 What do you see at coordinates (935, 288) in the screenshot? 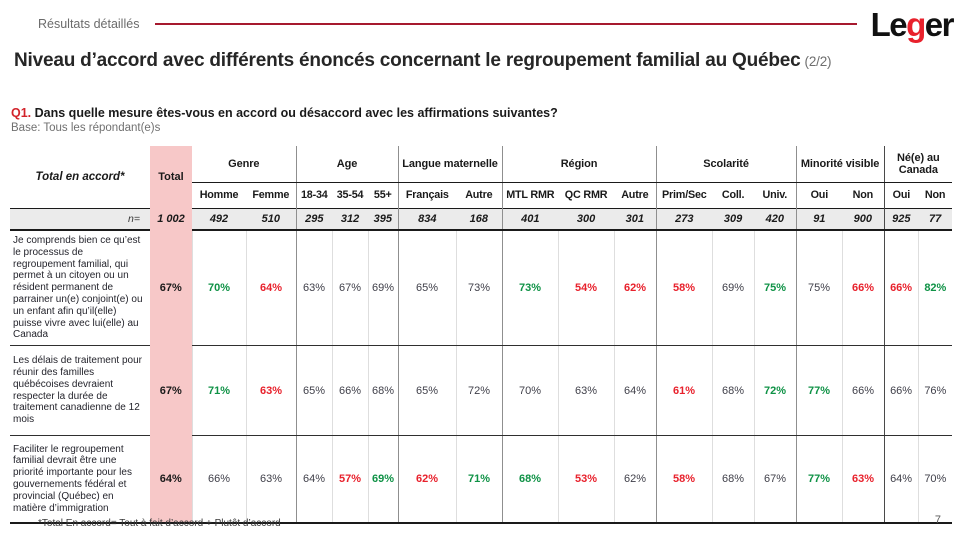
I see `value-cell: 82%` at bounding box center [935, 288].